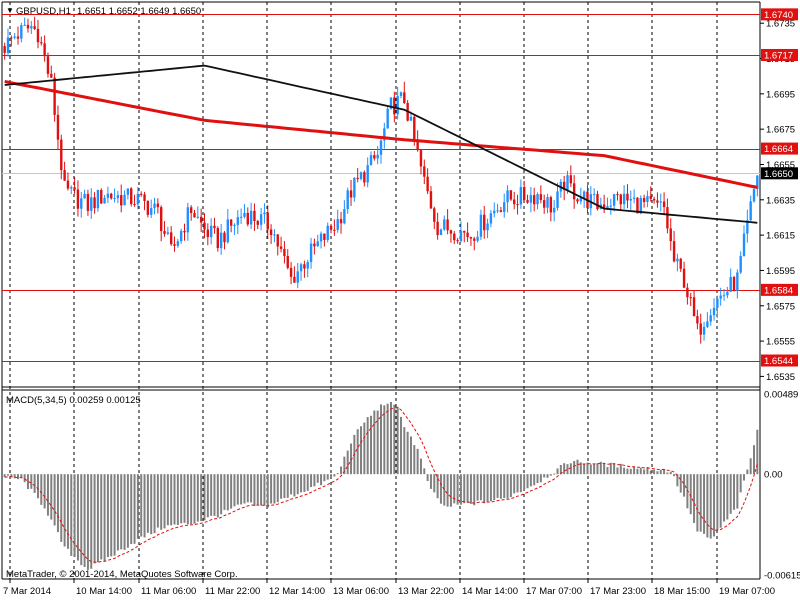 The height and width of the screenshot is (603, 800). I want to click on time-tick-label: 14 Mar 14:00, so click(490, 591).